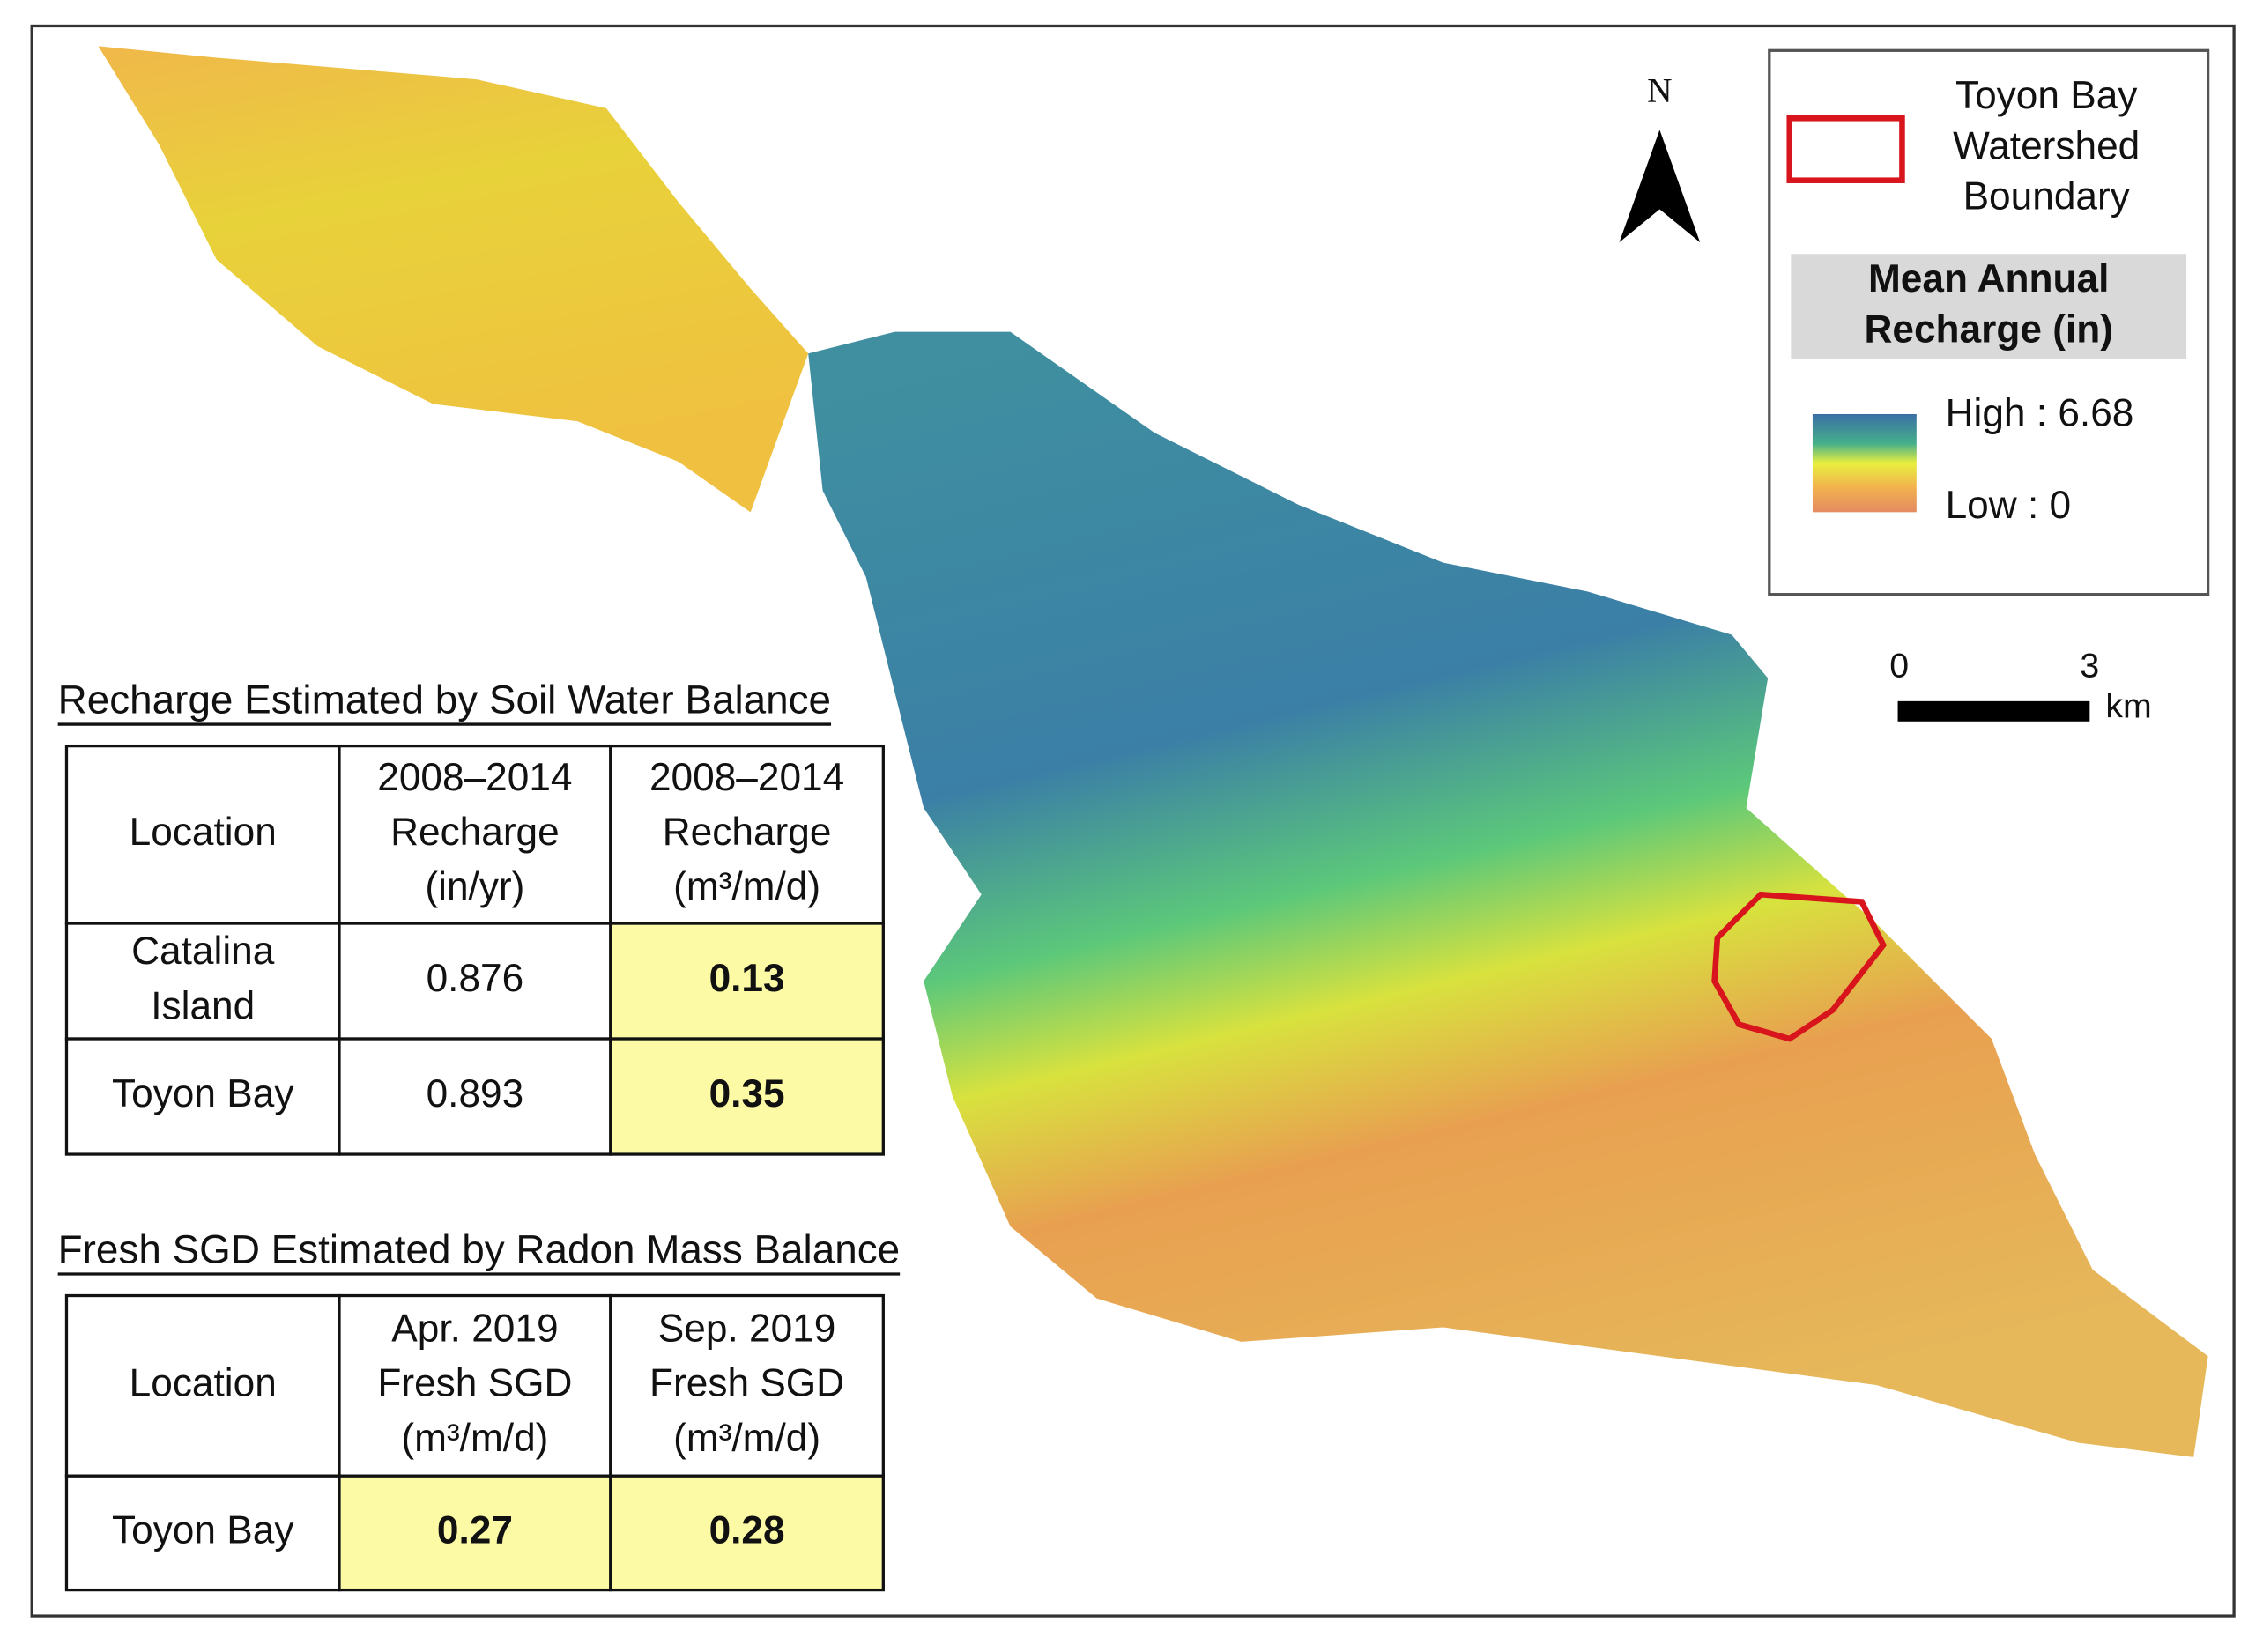  Describe the element at coordinates (1660, 186) in the screenshot. I see `north-arrow` at that location.